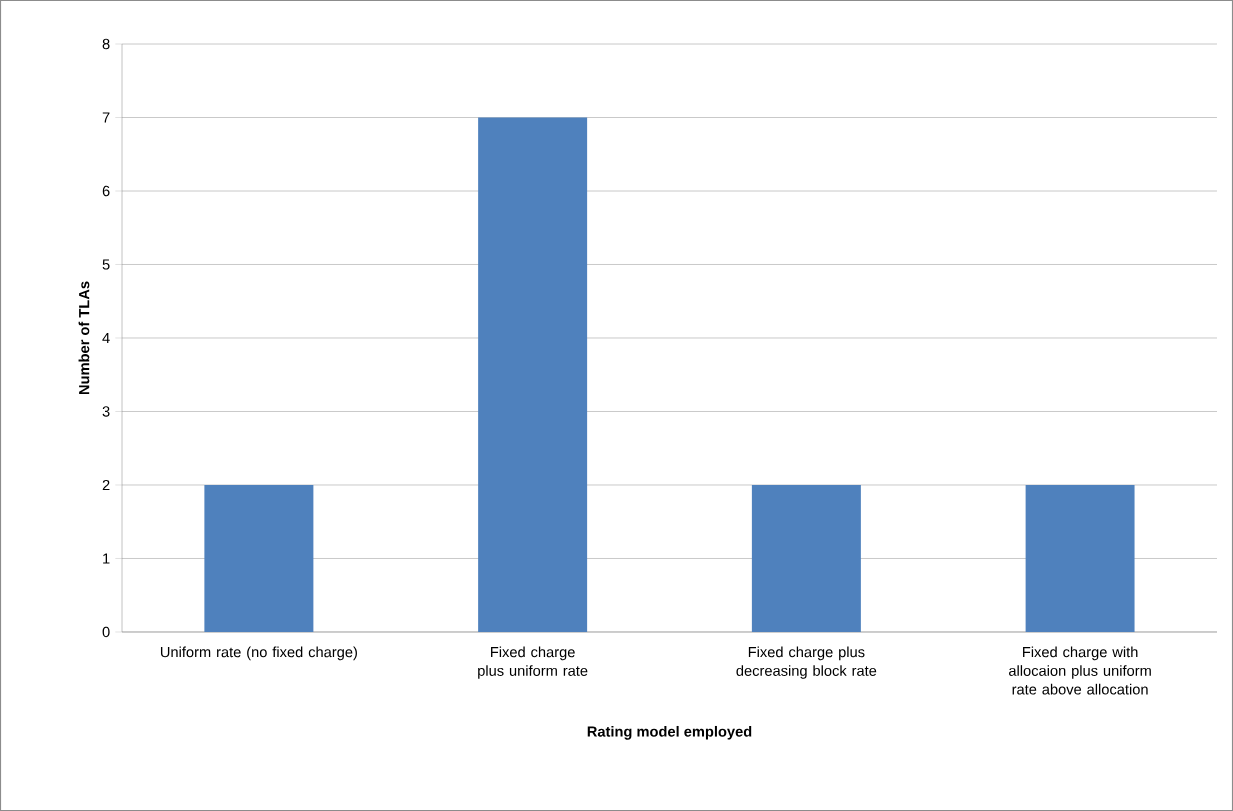 The height and width of the screenshot is (811, 1233). I want to click on y-tick-label: 0, so click(106, 632).